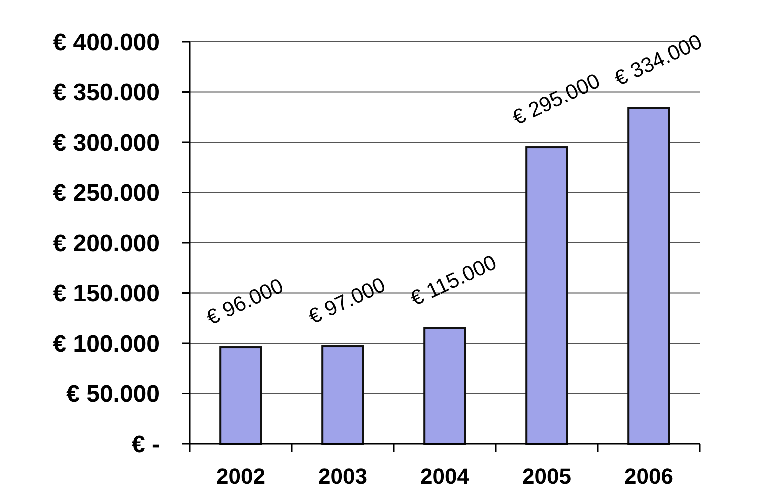 The image size is (770, 504). Describe the element at coordinates (146, 444) in the screenshot. I see `y-tick-label: € -` at that location.